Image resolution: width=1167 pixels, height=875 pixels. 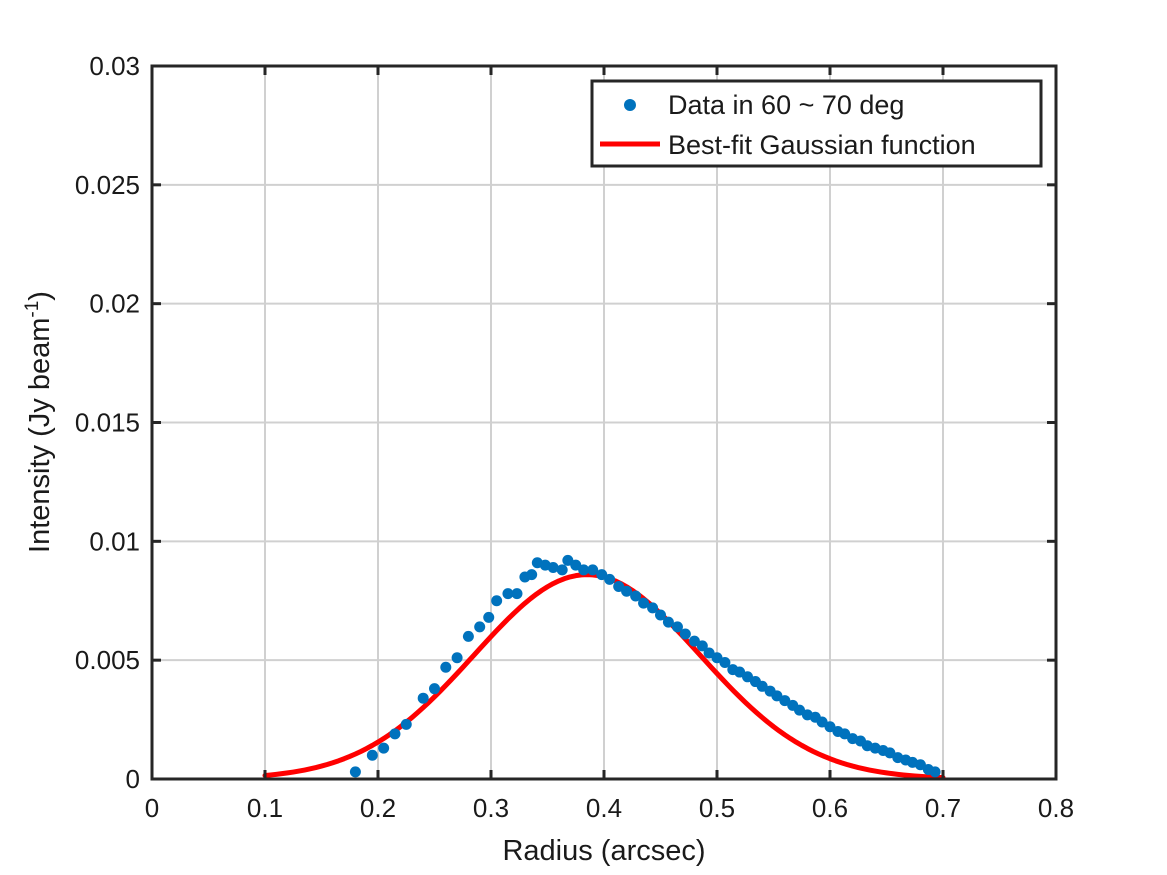 I want to click on x-tick-label: 0.5, so click(x=717, y=808).